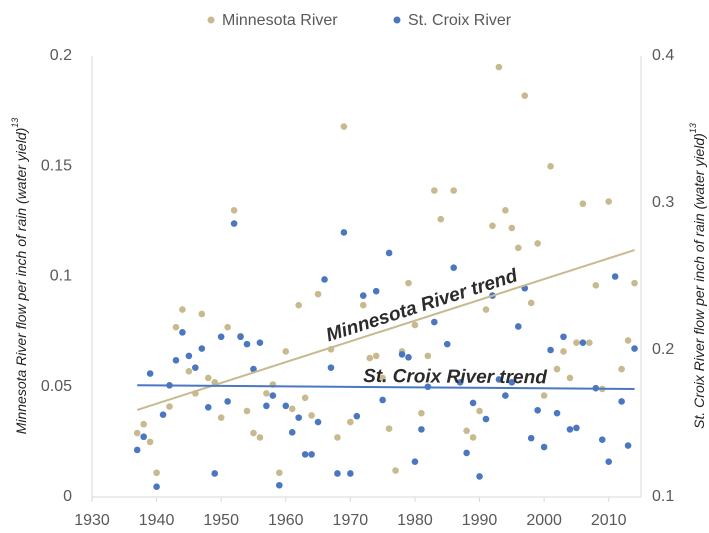 This screenshot has width=709, height=533. I want to click on trend-label: Minnesota River trend, so click(422, 305).